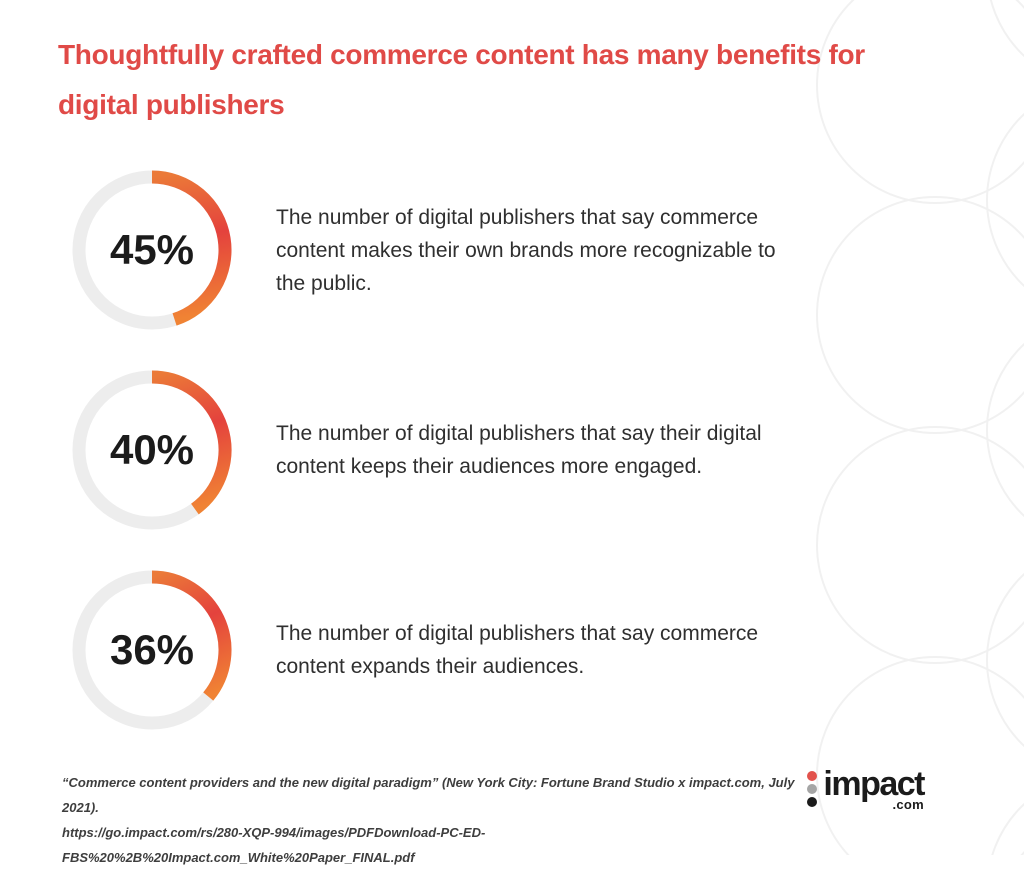 This screenshot has width=1024, height=870. I want to click on stat-description-line: content expands their audiences., so click(430, 666).